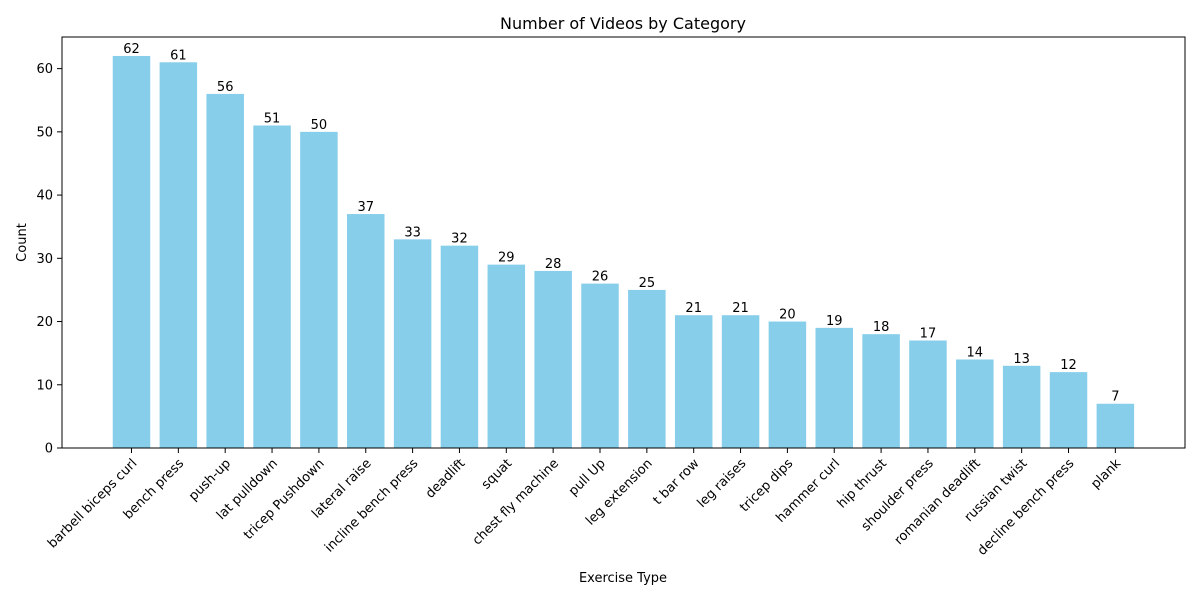 This screenshot has width=1200, height=600. I want to click on y-axis-label: Count, so click(22, 242).